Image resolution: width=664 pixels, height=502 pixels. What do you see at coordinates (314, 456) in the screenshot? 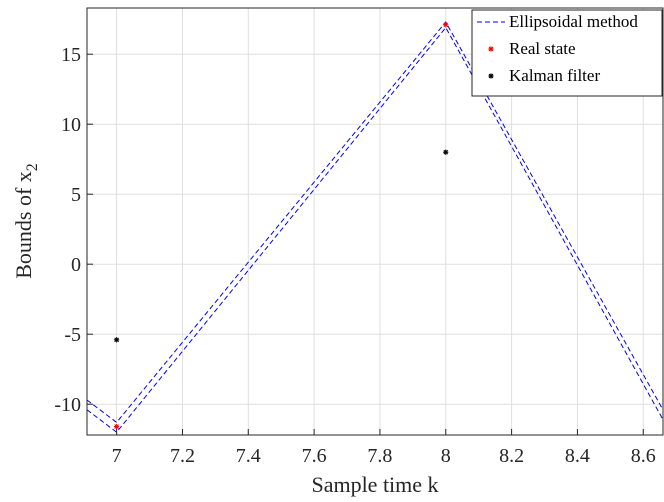
I see `x-tick-label: 7.6` at bounding box center [314, 456].